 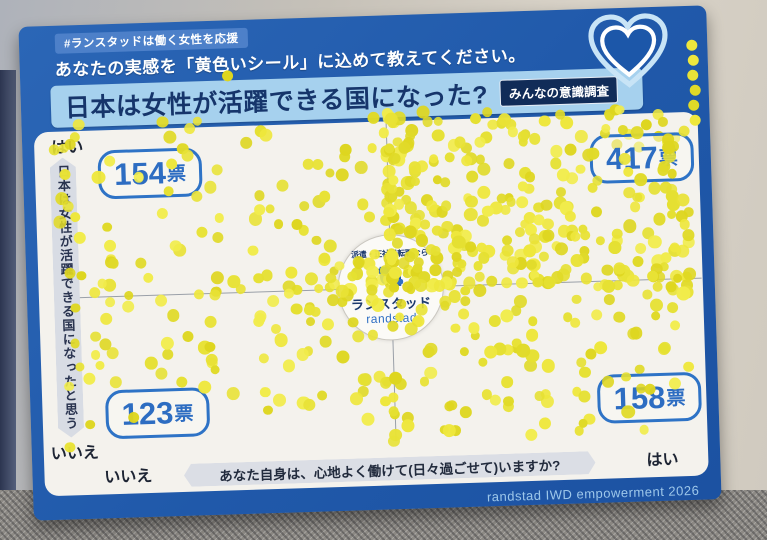 What do you see at coordinates (67, 297) in the screenshot?
I see `y-axis-ribbon: 日本は女性が活躍できる国になったと思う` at bounding box center [67, 297].